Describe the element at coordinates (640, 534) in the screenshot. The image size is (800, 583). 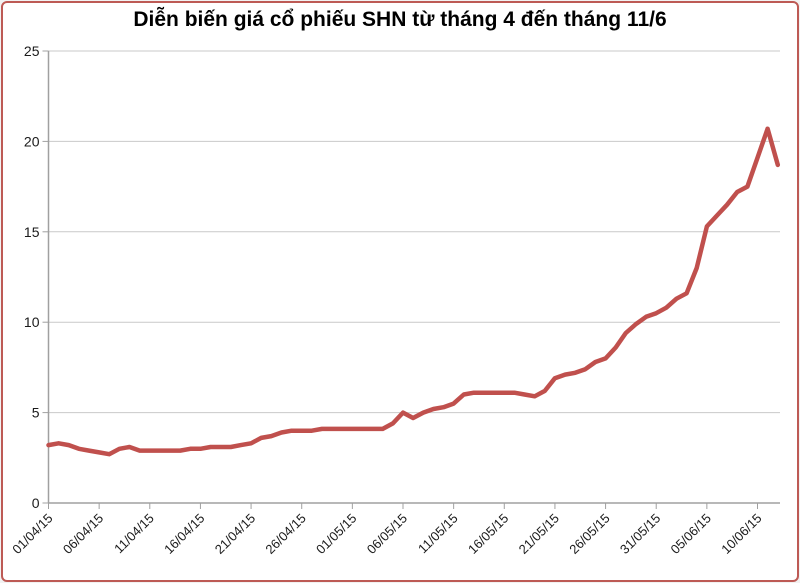
I see `x-axis-label: 31/05/15` at that location.